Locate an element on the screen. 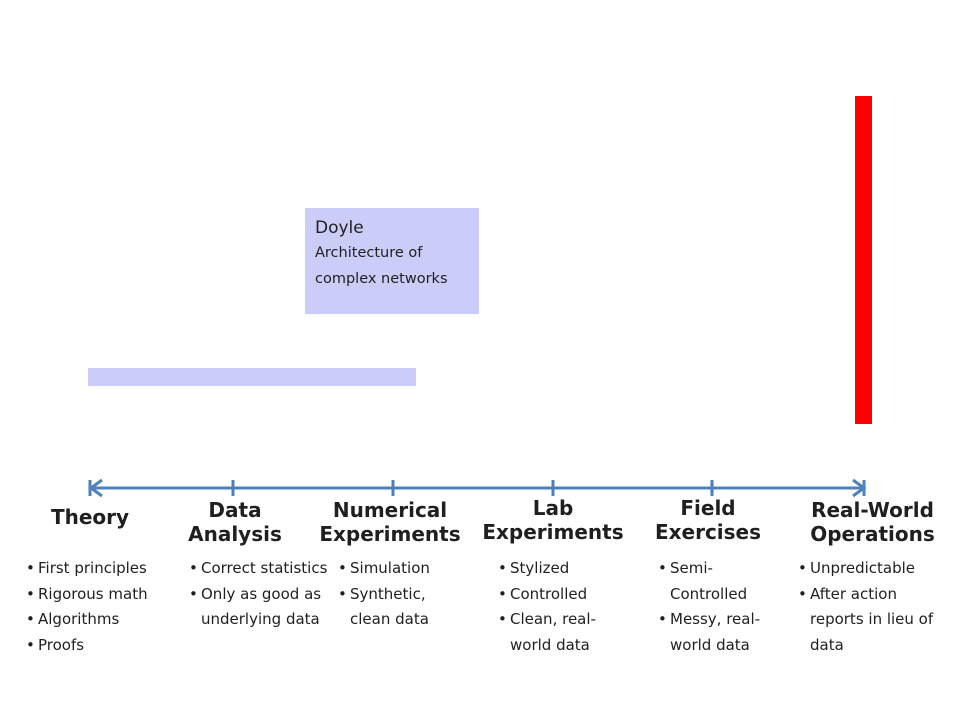 The height and width of the screenshot is (720, 960). bullet-item: Correct statistics is located at coordinates (260, 569).